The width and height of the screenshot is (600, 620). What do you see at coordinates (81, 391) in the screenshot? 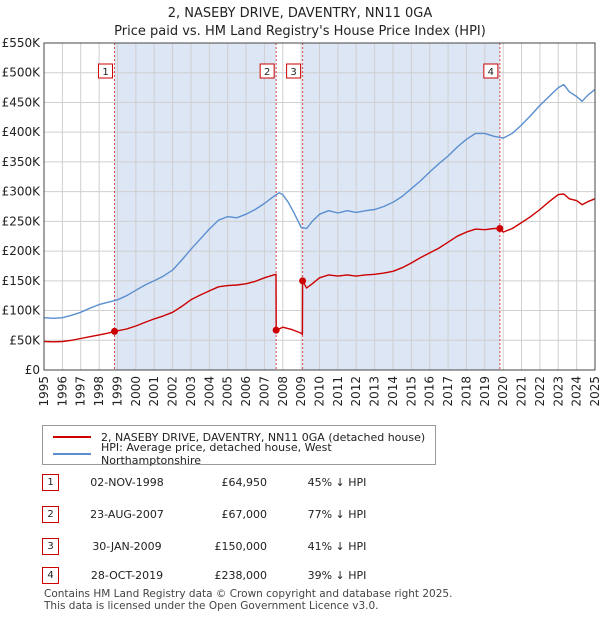
I see `x-tick-label: 1997` at bounding box center [81, 391].